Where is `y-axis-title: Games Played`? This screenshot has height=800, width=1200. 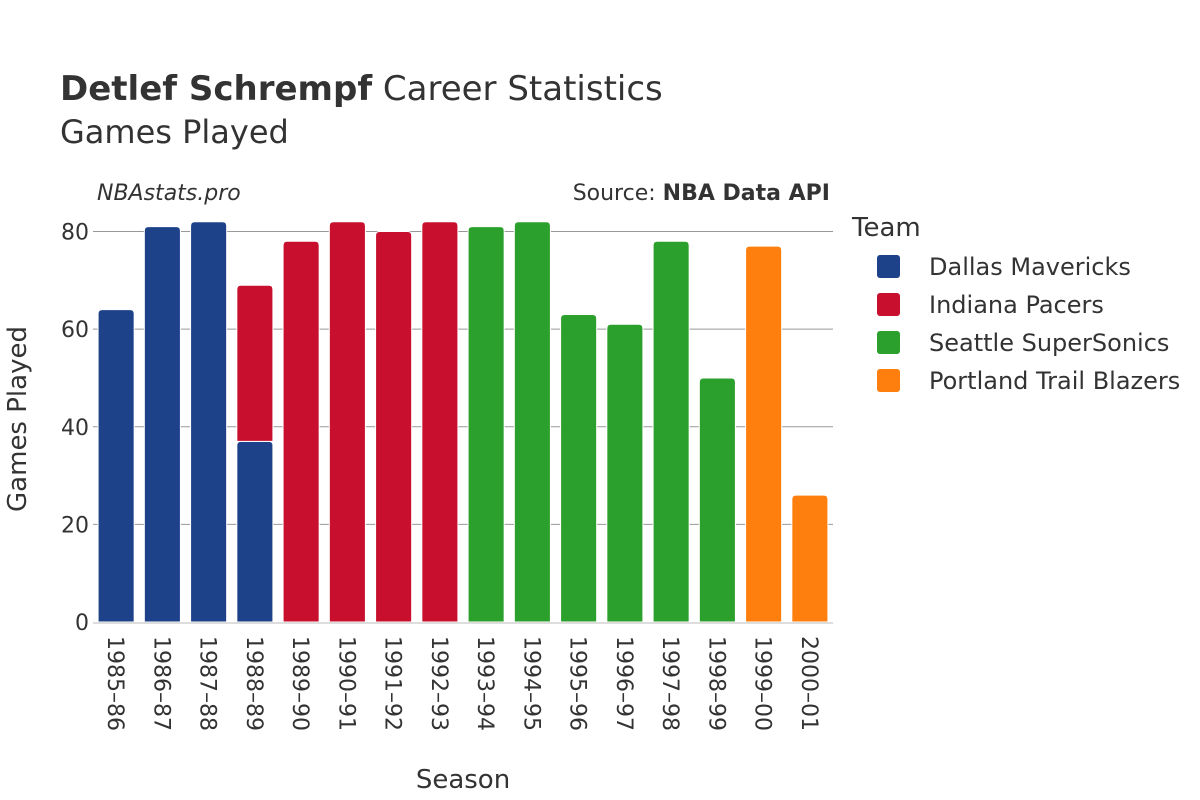
y-axis-title: Games Played is located at coordinates (18, 419).